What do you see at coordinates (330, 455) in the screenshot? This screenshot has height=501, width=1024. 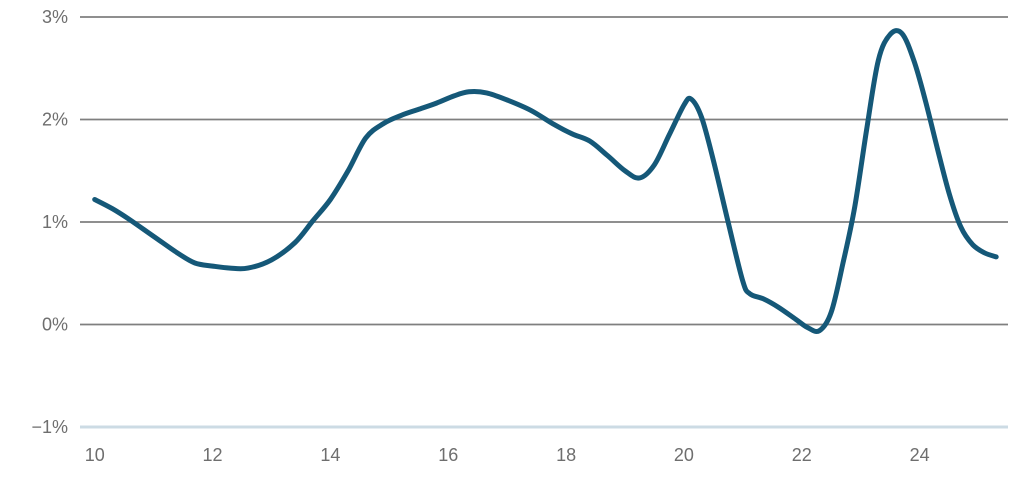 I see `x-tick-label: 14` at bounding box center [330, 455].